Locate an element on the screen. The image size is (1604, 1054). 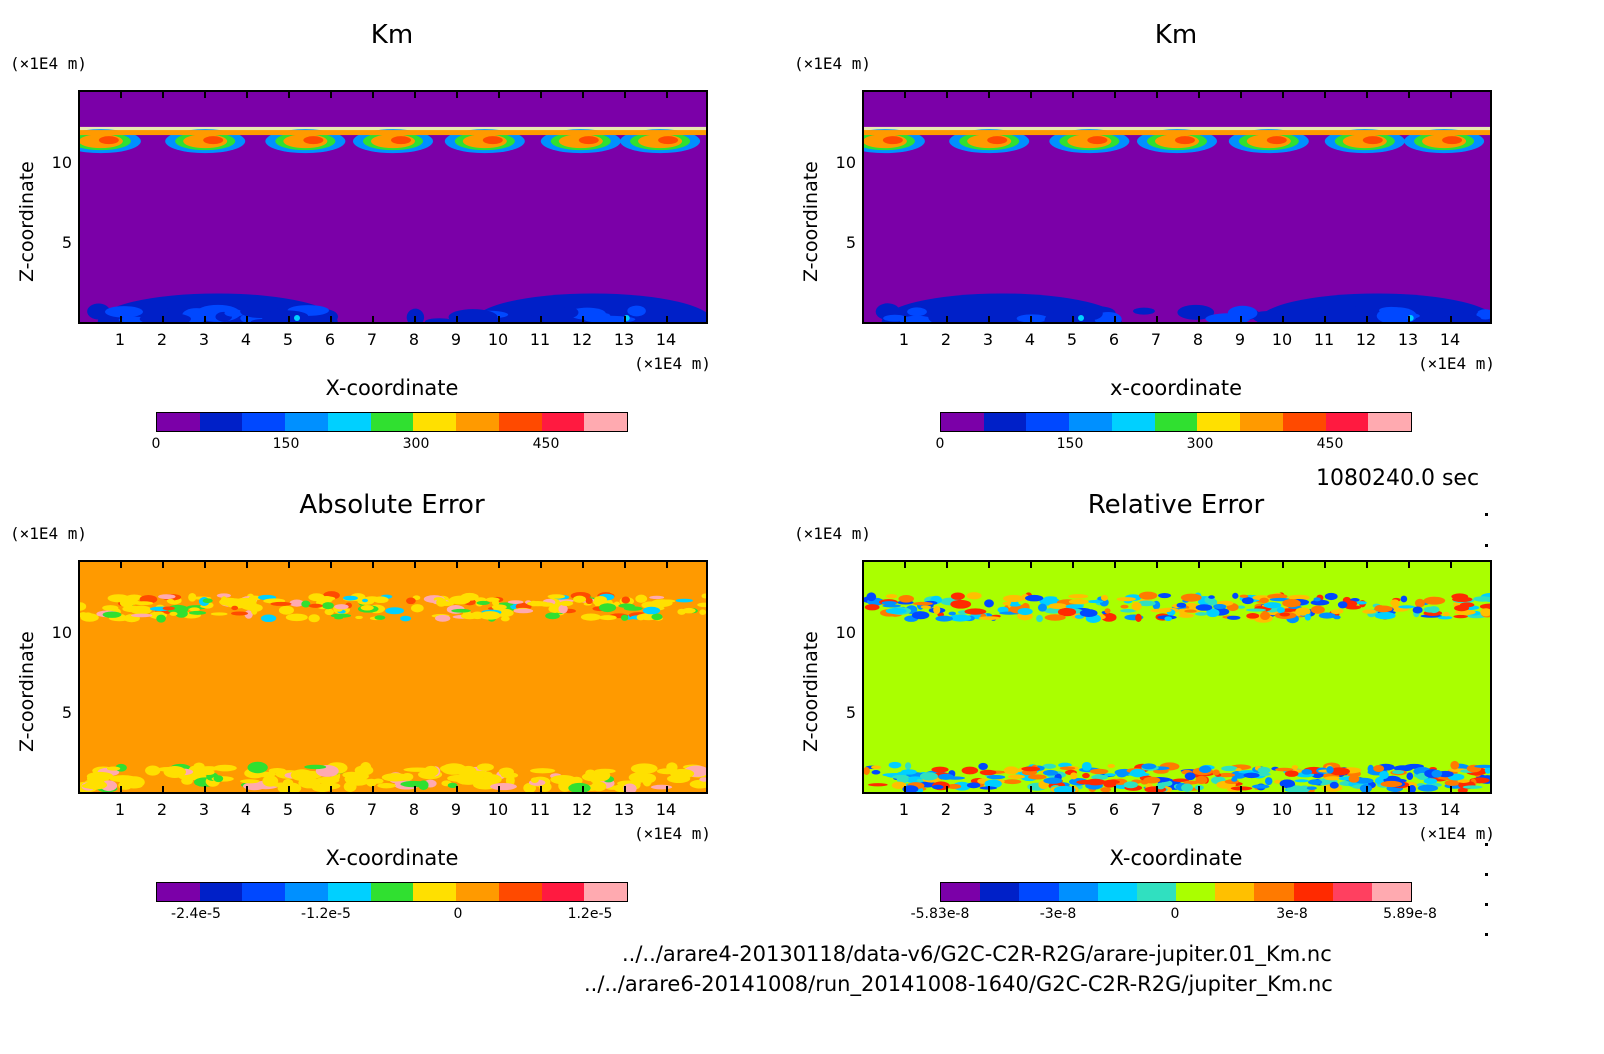
x-tick-label: 7 is located at coordinates (372, 339).